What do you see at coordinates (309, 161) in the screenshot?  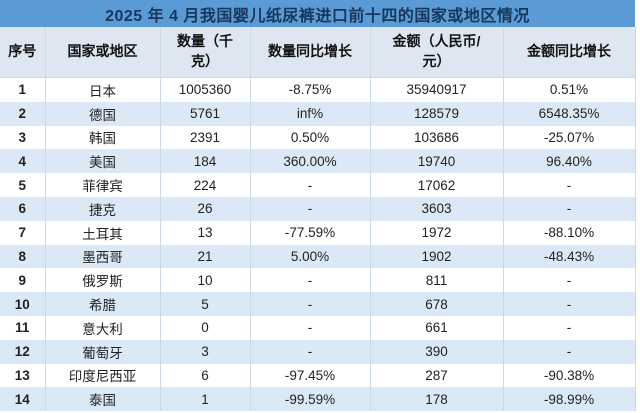 I see `cell-quantity-yoy: 360.00%` at bounding box center [309, 161].